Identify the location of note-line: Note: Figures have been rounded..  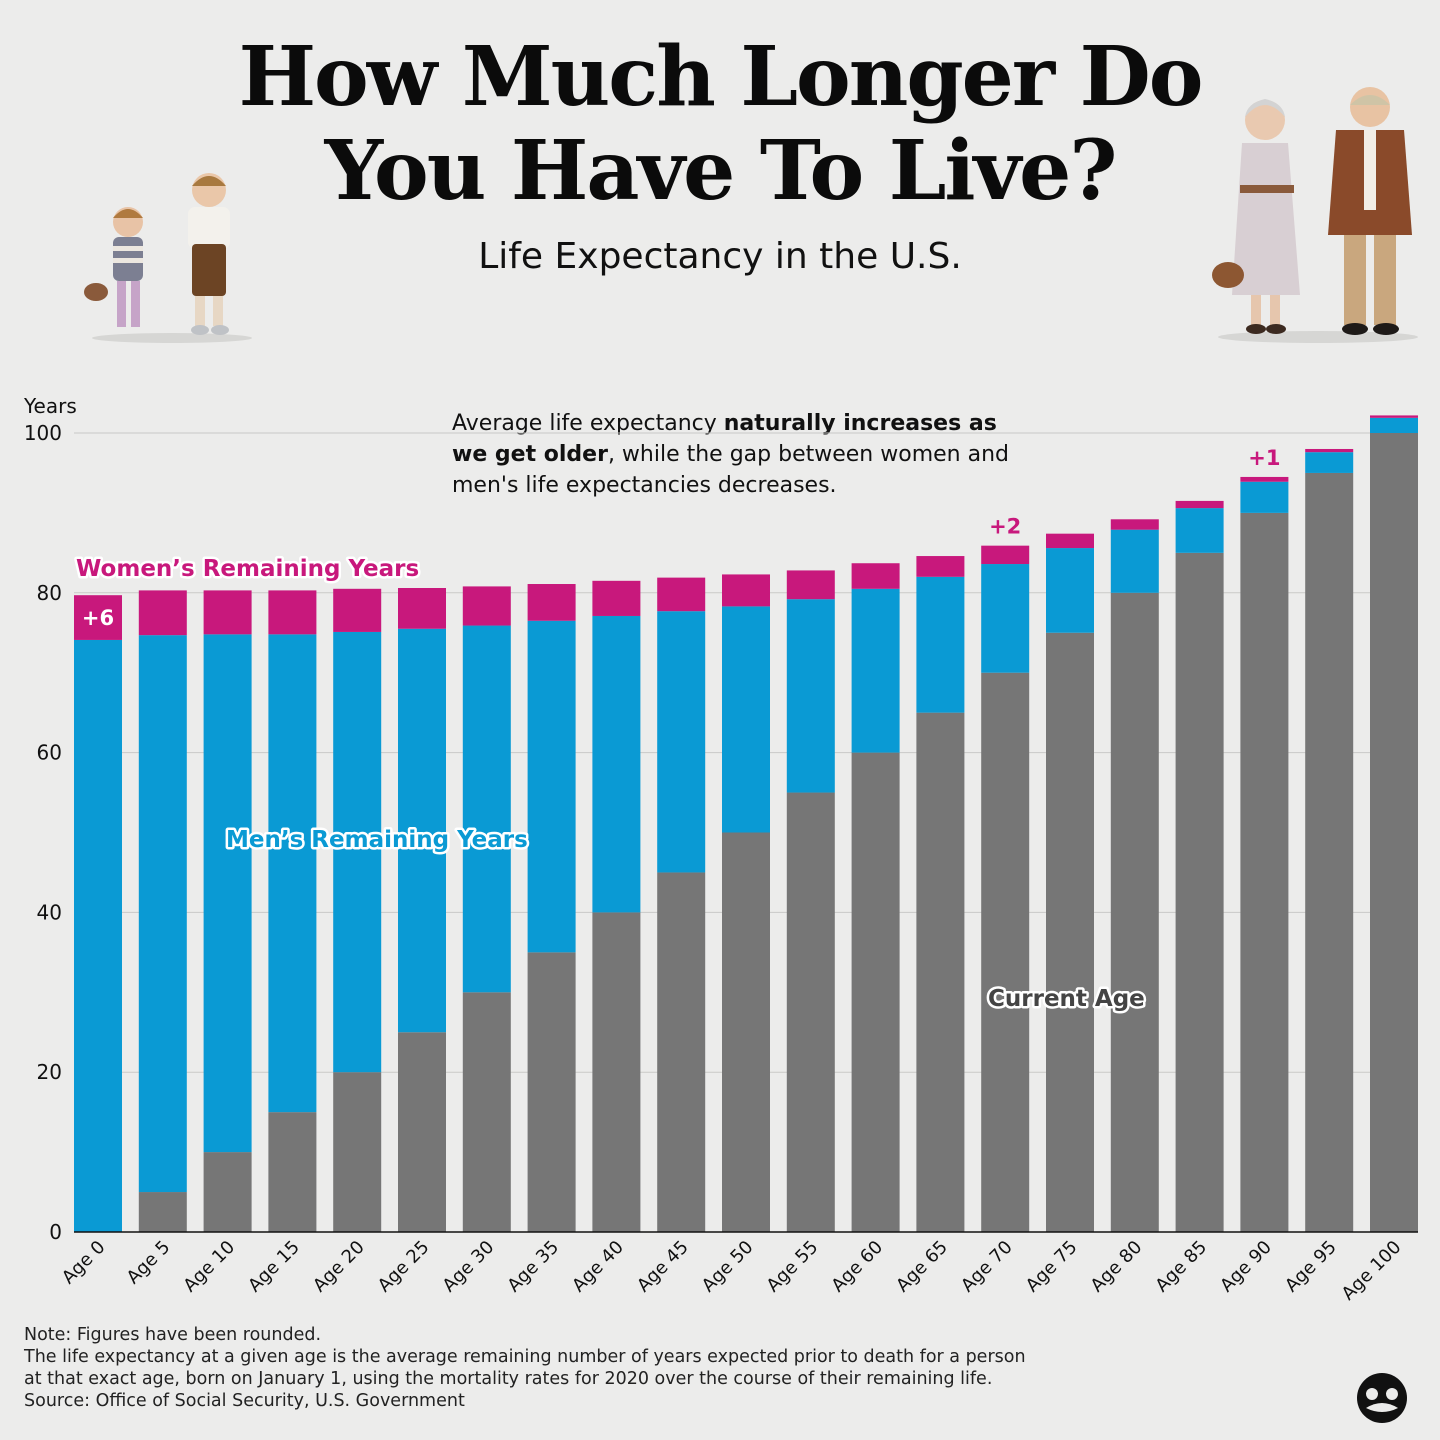
(173, 1335).